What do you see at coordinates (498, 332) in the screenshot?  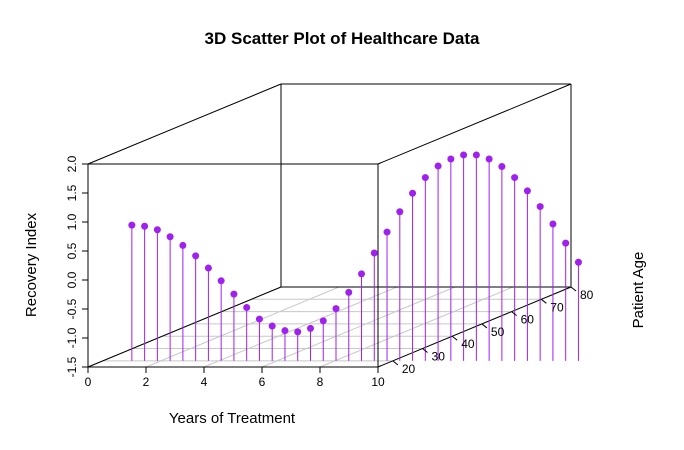 I see `y-tick-label: 50` at bounding box center [498, 332].